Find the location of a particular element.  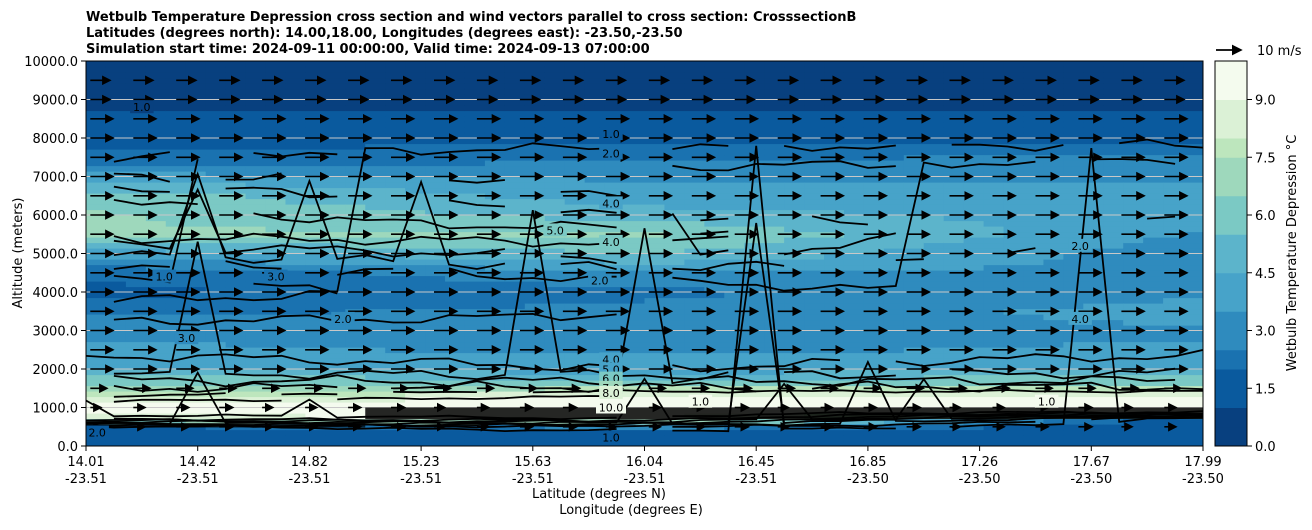

x-tick-label-latitude: 16.45 is located at coordinates (756, 462).